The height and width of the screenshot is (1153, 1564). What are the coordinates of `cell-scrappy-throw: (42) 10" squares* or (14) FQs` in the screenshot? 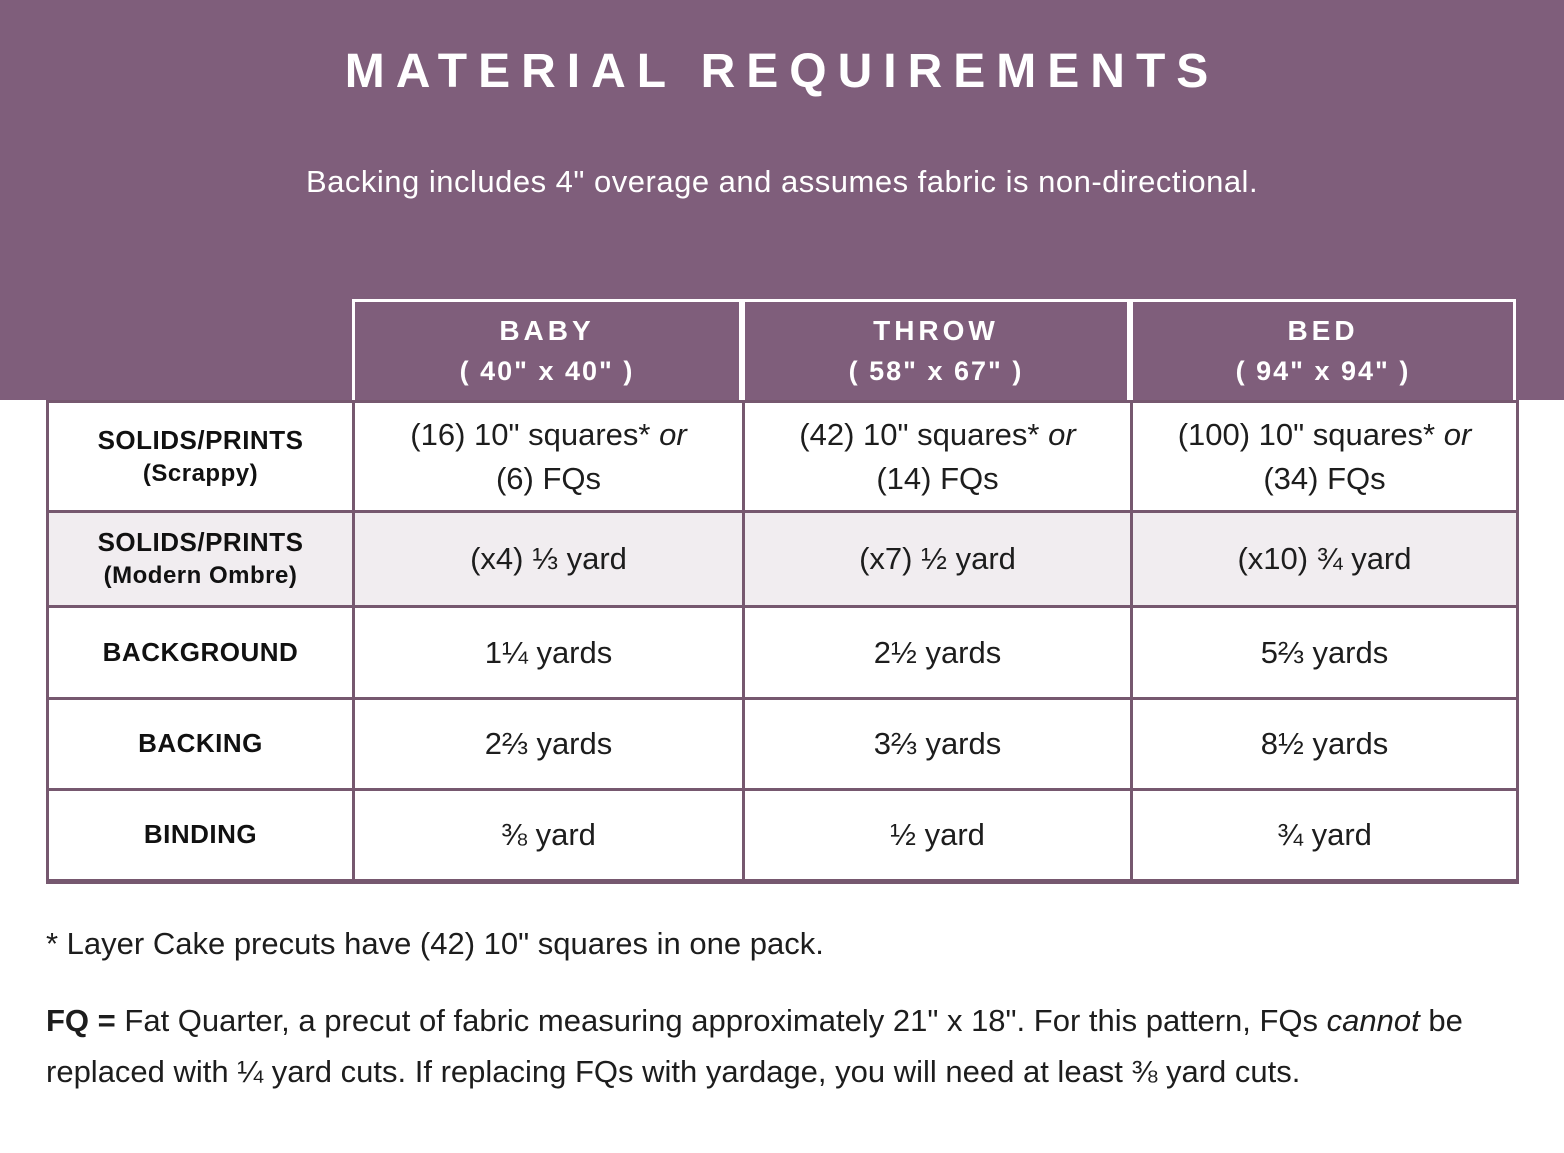 It's located at (937, 456).